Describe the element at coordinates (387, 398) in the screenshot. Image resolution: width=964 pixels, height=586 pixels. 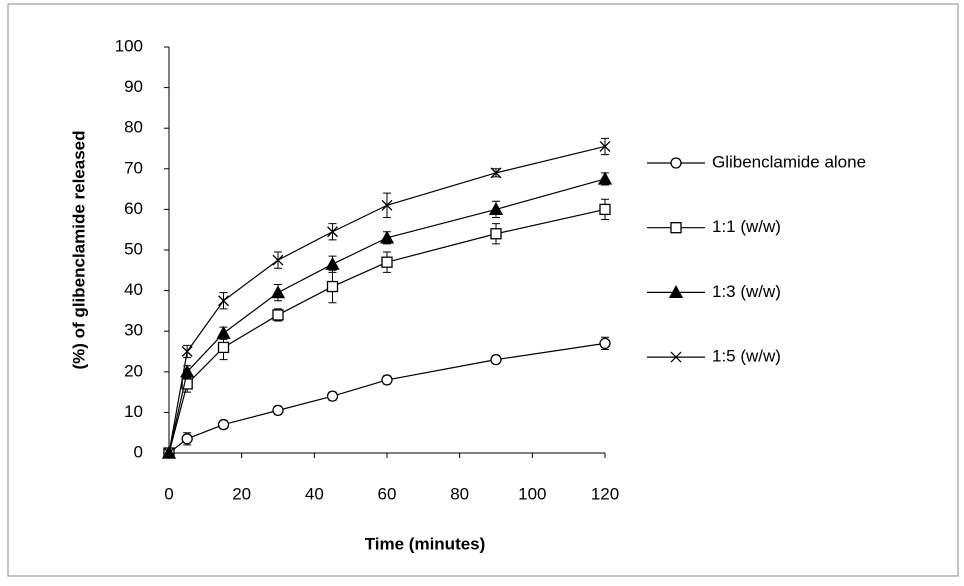
I see `series-line` at that location.